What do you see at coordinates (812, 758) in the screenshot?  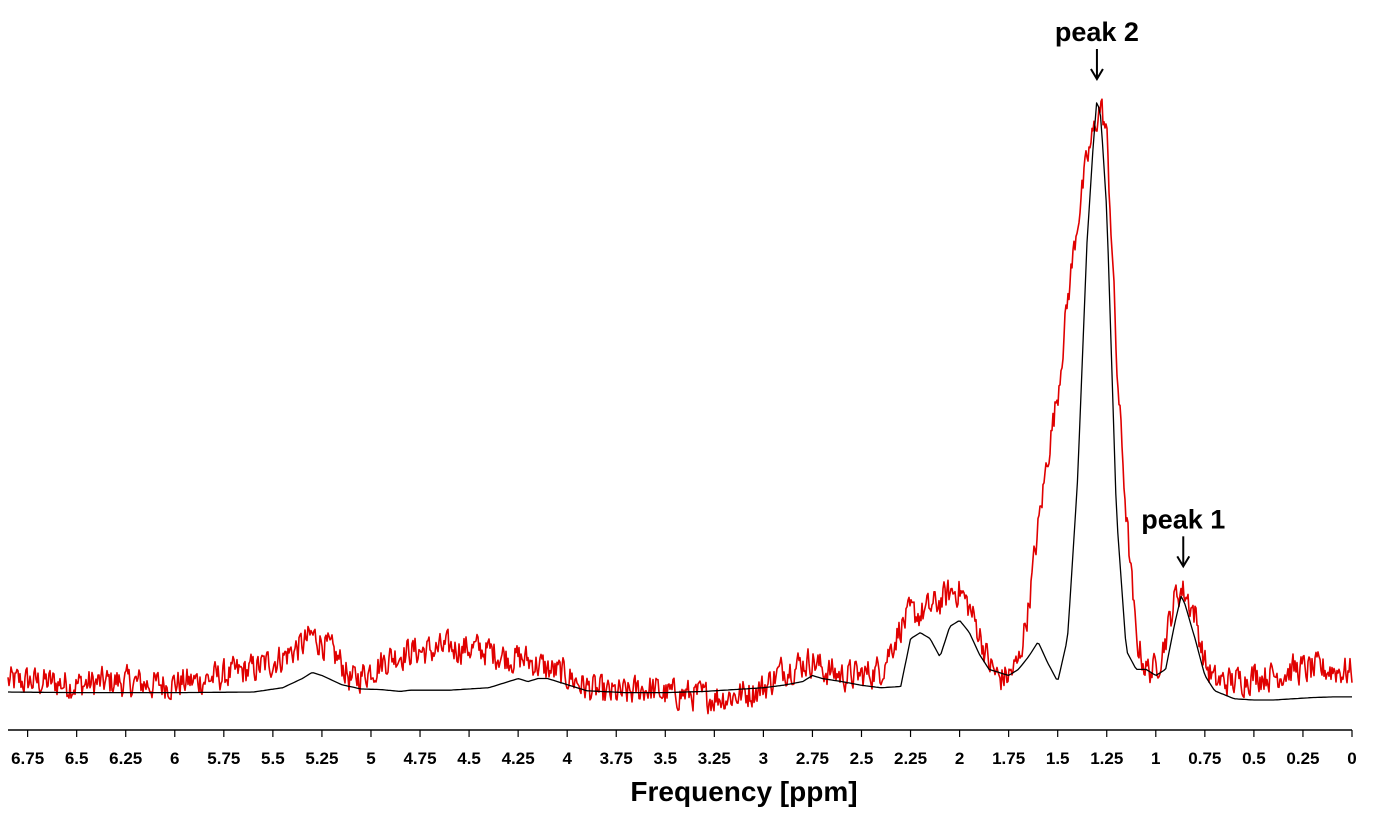 I see `x-tick-label: 2.75` at bounding box center [812, 758].